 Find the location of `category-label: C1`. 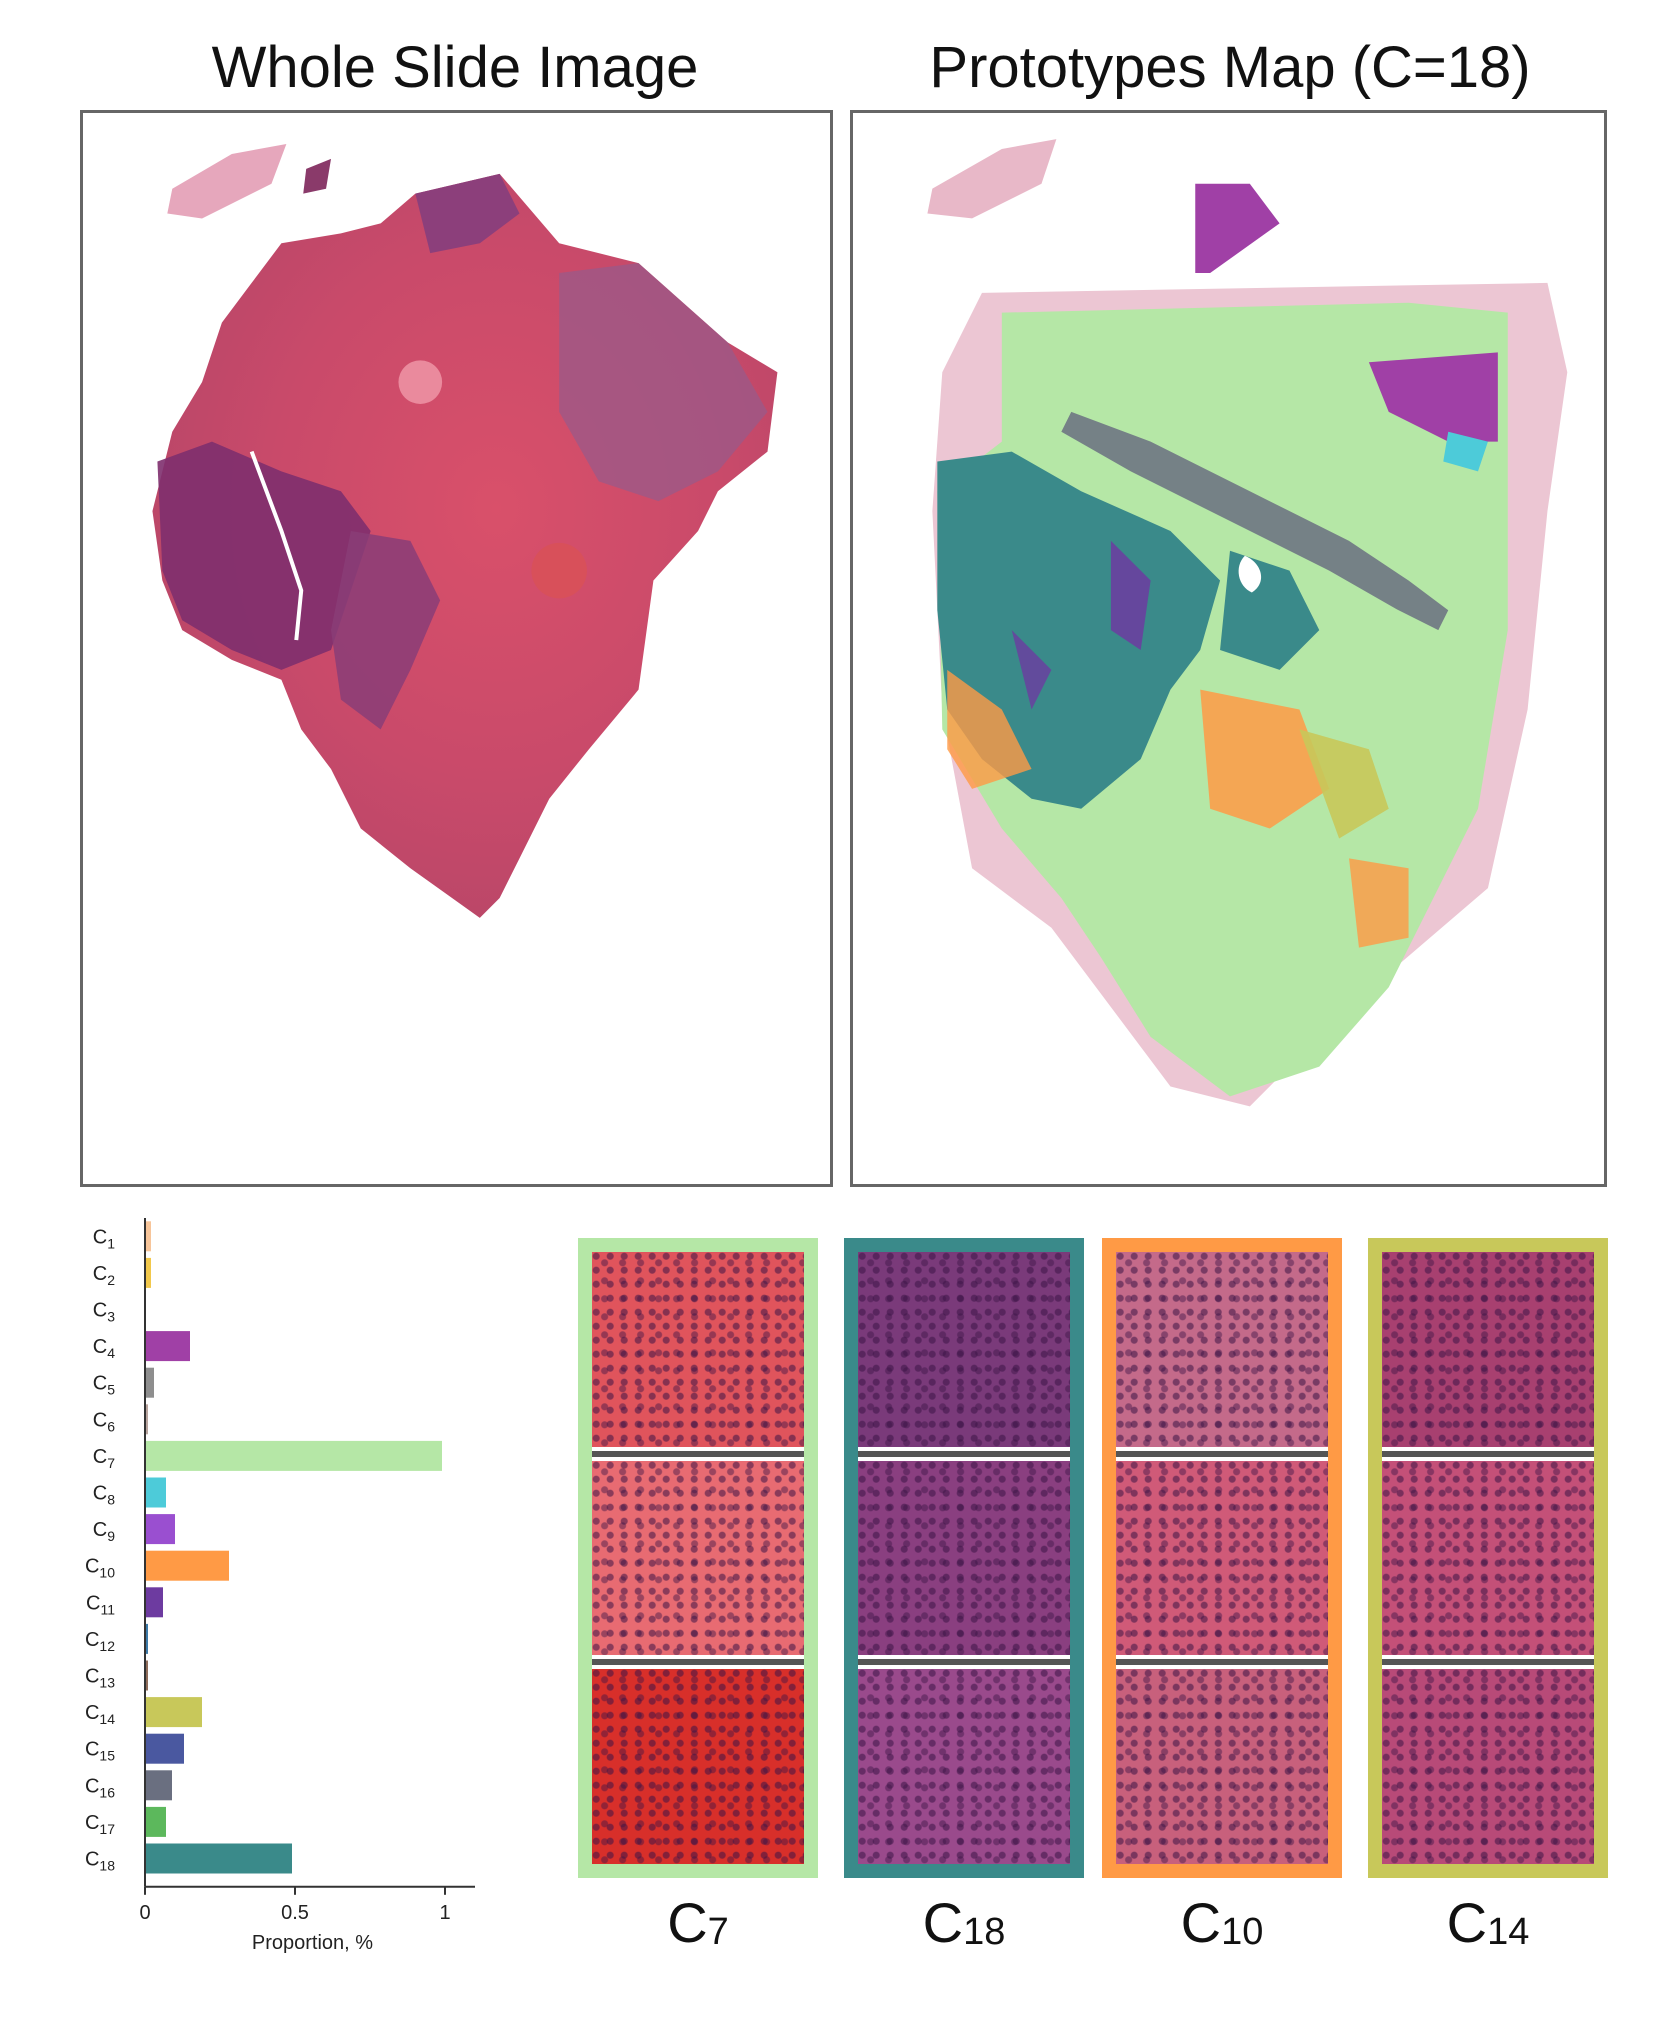

category-label: C1 is located at coordinates (104, 1238).